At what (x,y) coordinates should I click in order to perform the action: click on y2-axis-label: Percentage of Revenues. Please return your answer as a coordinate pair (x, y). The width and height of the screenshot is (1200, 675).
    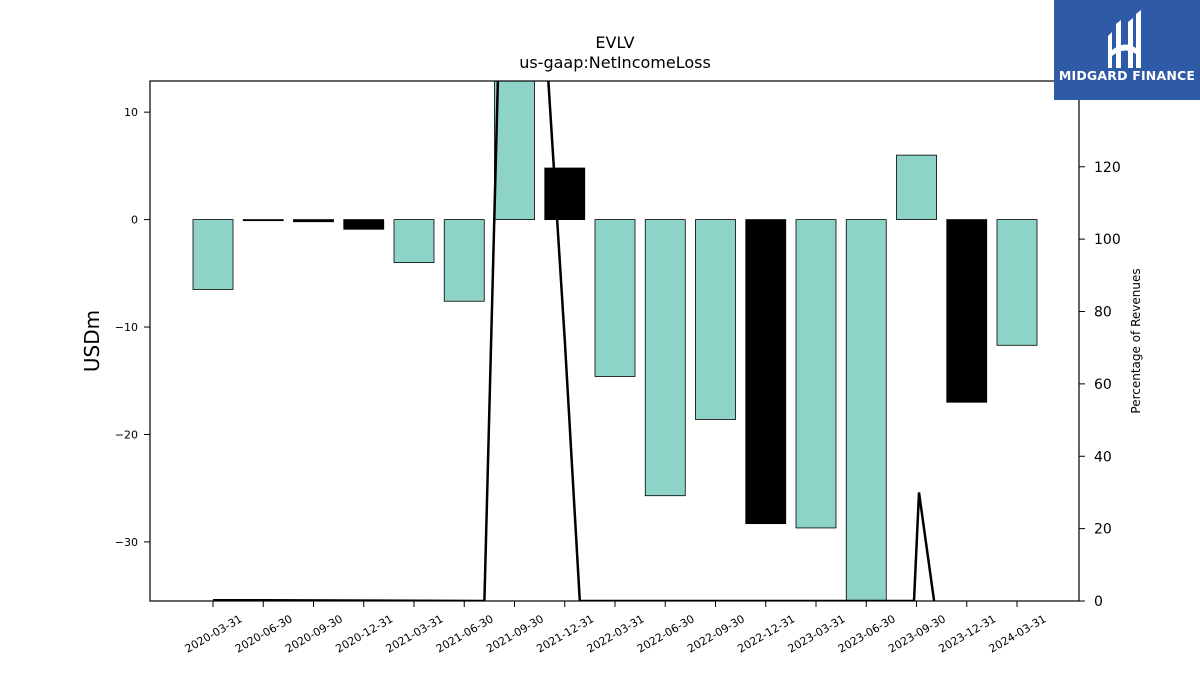
    Looking at the image, I should click on (1136, 340).